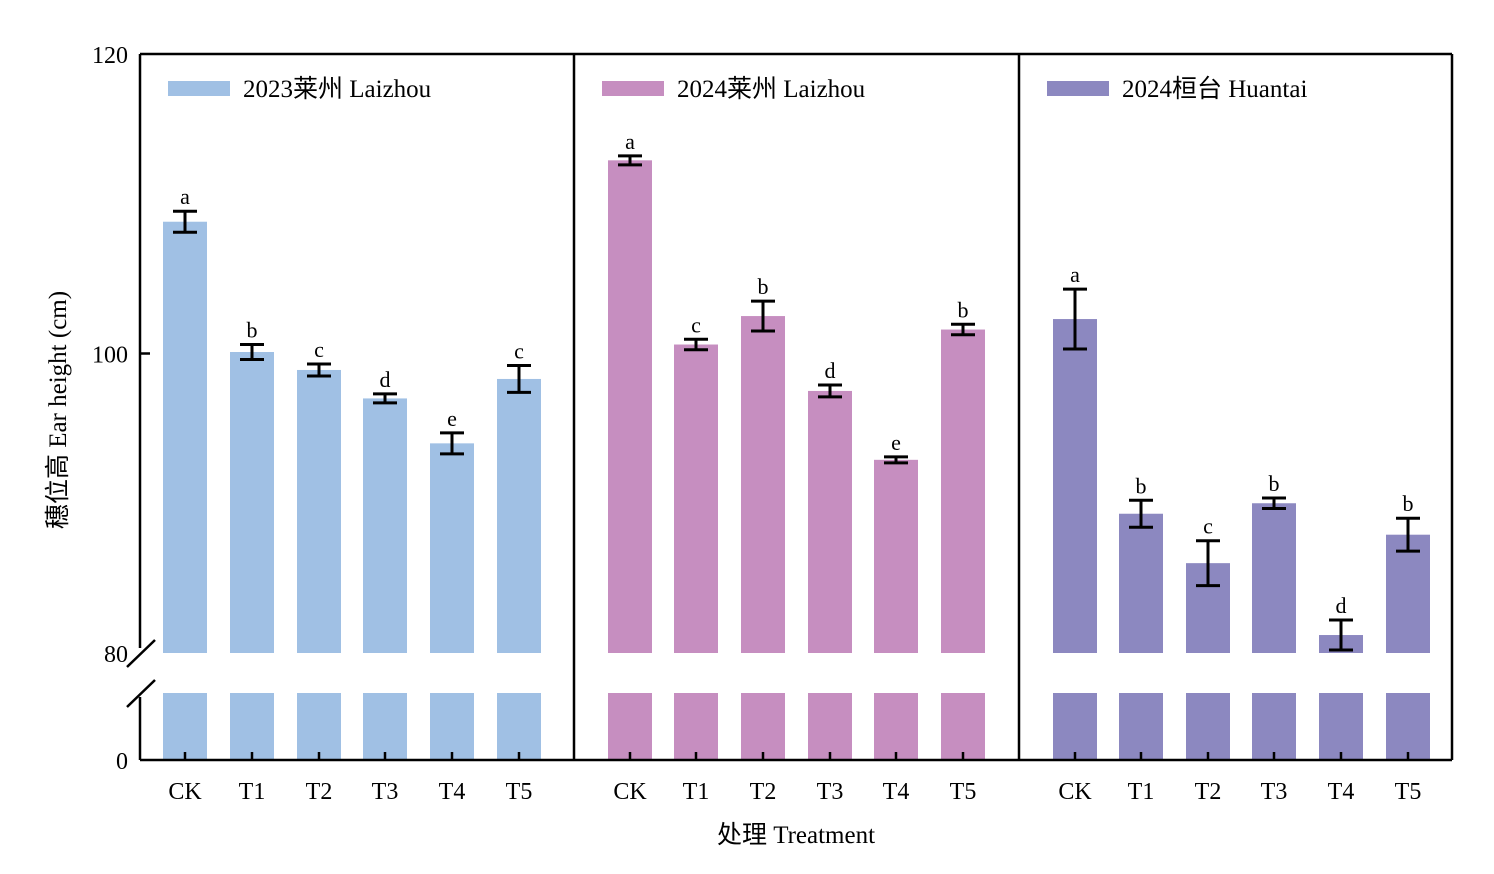 Image resolution: width=1494 pixels, height=874 pixels. What do you see at coordinates (771, 89) in the screenshot?
I see `legend-label: 2024莱州 Laizhou` at bounding box center [771, 89].